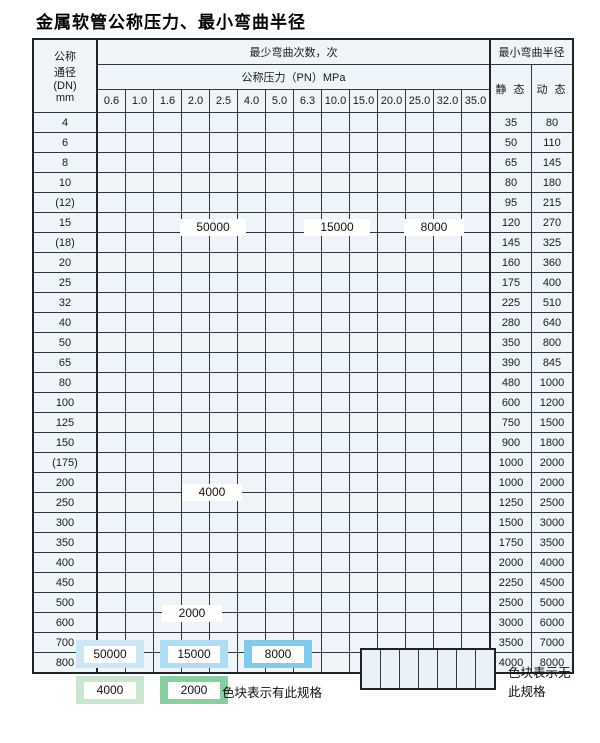  What do you see at coordinates (65, 342) in the screenshot?
I see `cell-dn: 50` at bounding box center [65, 342].